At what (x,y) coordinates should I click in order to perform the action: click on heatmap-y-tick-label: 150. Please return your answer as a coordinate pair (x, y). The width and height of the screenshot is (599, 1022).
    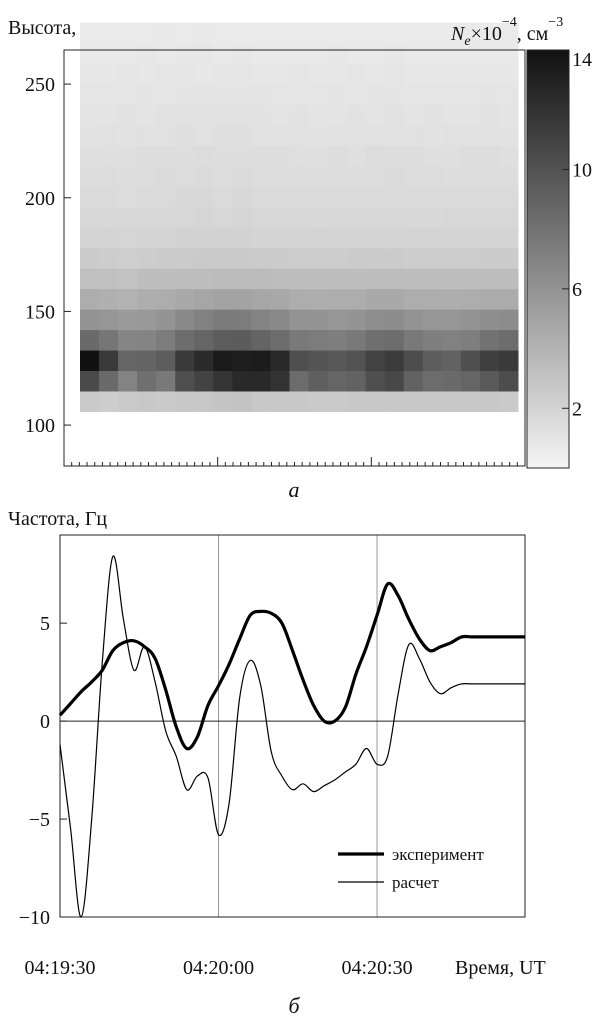
    Looking at the image, I should click on (40, 312).